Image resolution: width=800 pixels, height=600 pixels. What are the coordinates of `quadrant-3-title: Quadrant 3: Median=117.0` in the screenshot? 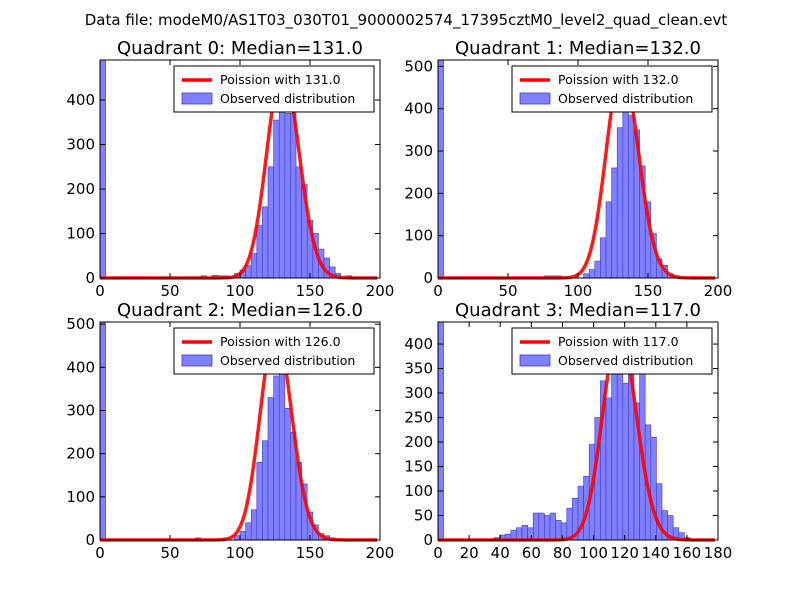 It's located at (578, 310).